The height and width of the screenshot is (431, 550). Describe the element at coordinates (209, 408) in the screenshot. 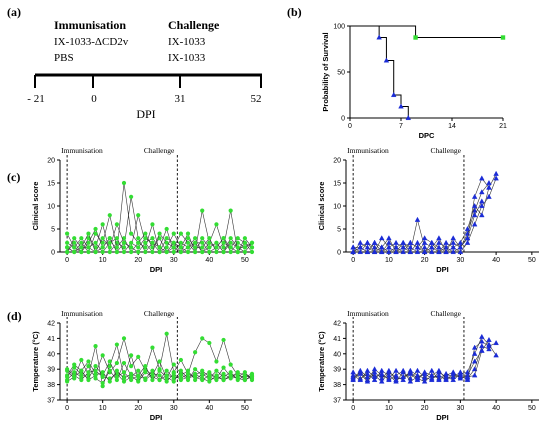

I see `x-tick-label: 40` at that location.